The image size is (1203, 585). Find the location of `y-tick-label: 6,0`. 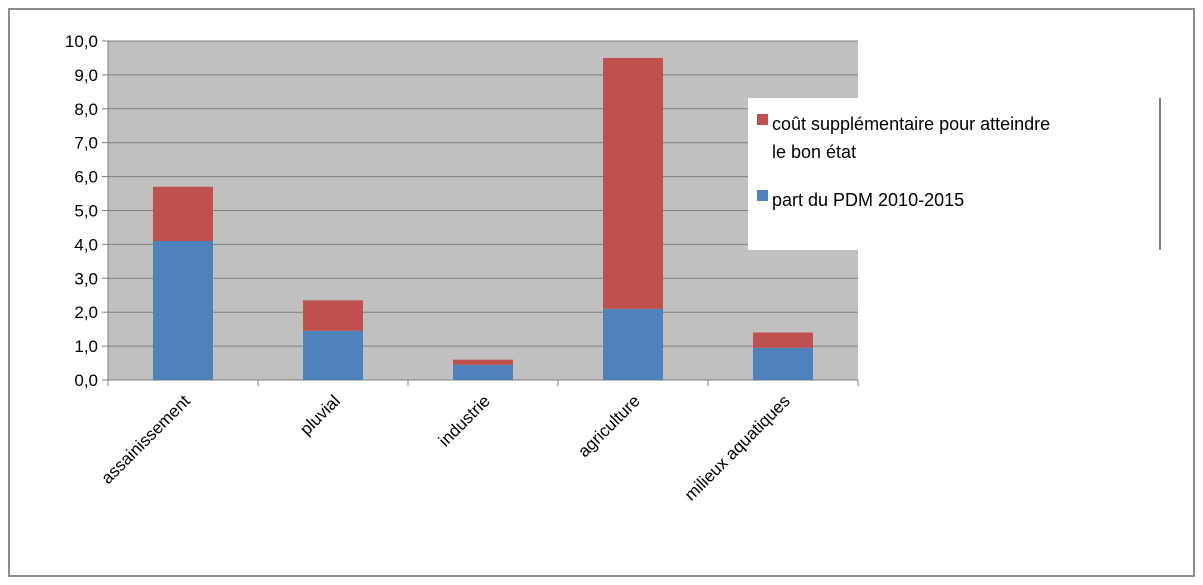

y-tick-label: 6,0 is located at coordinates (86, 177).